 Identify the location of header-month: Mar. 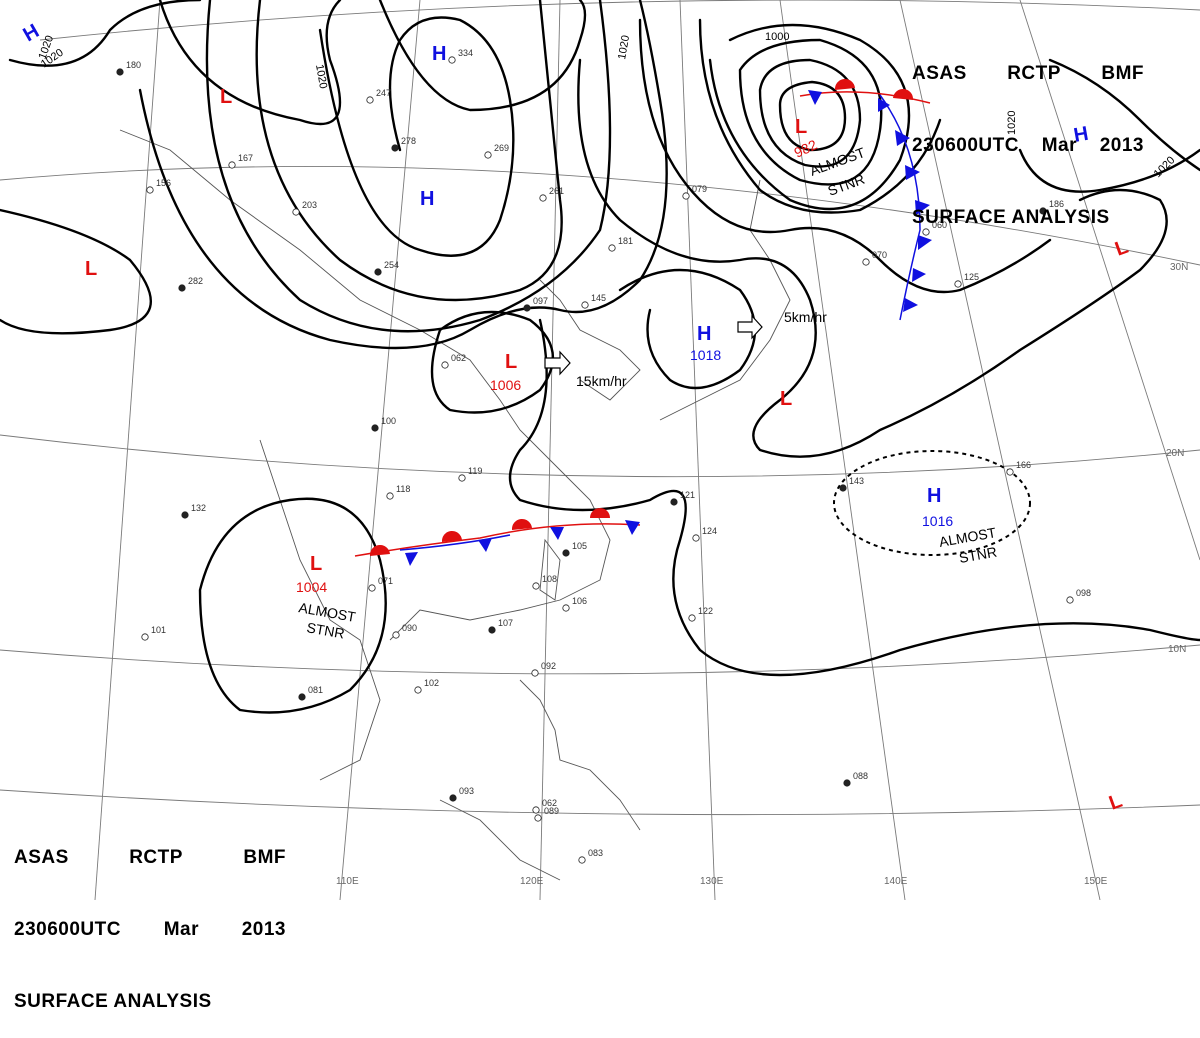
(181, 929).